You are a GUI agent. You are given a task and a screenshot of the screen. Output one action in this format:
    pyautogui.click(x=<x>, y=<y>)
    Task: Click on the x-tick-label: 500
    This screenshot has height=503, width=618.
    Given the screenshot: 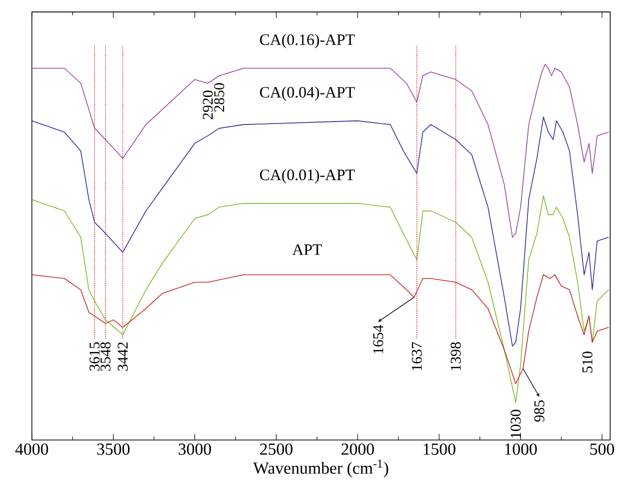 What is the action you would take?
    pyautogui.click(x=602, y=450)
    